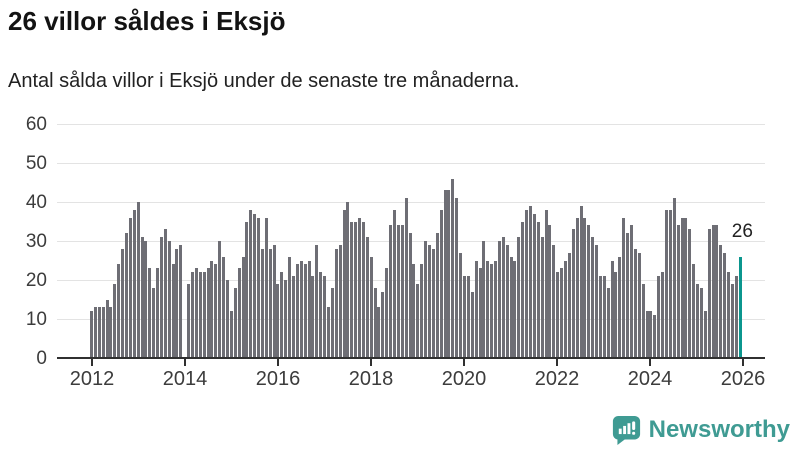  What do you see at coordinates (36, 124) in the screenshot?
I see `y-axis-label: 60` at bounding box center [36, 124].